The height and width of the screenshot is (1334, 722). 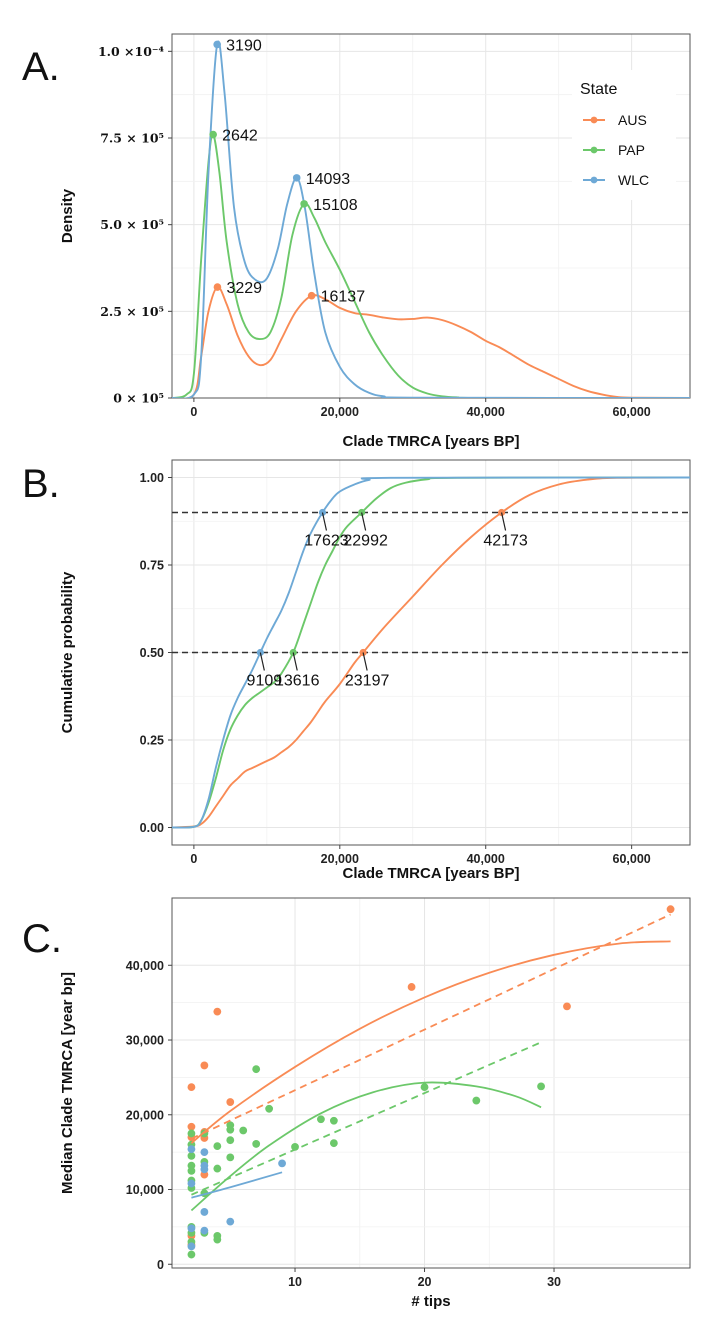 I want to click on peak-label: 14093, so click(x=328, y=179).